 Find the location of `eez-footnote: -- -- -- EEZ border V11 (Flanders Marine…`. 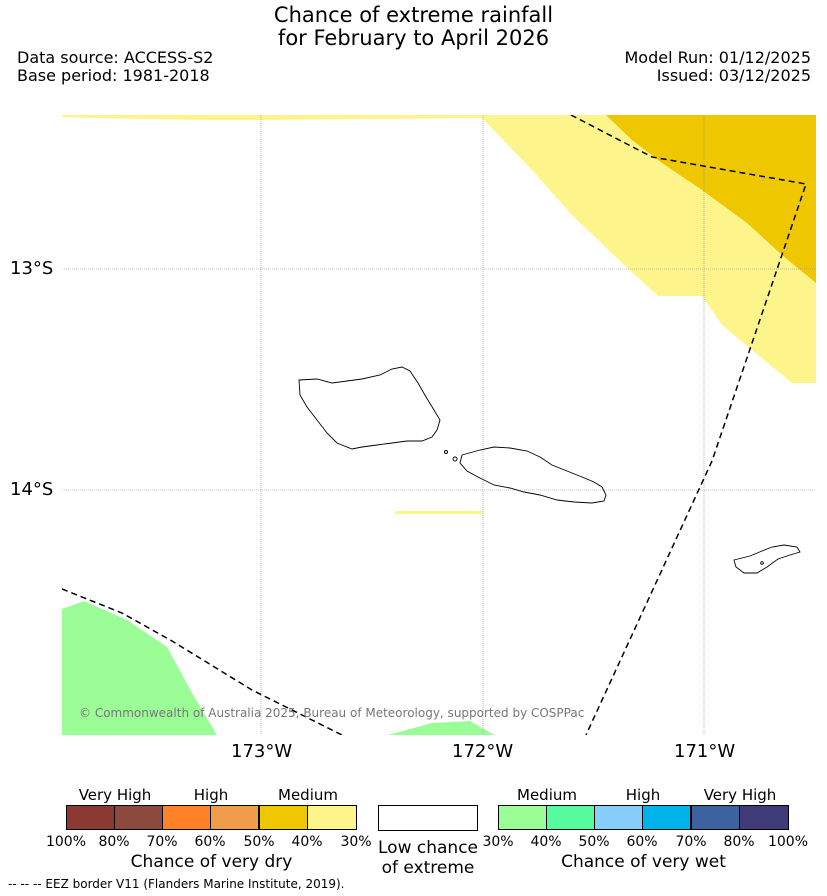

eez-footnote: -- -- -- EEZ border V11 (Flanders Marine… is located at coordinates (176, 884).